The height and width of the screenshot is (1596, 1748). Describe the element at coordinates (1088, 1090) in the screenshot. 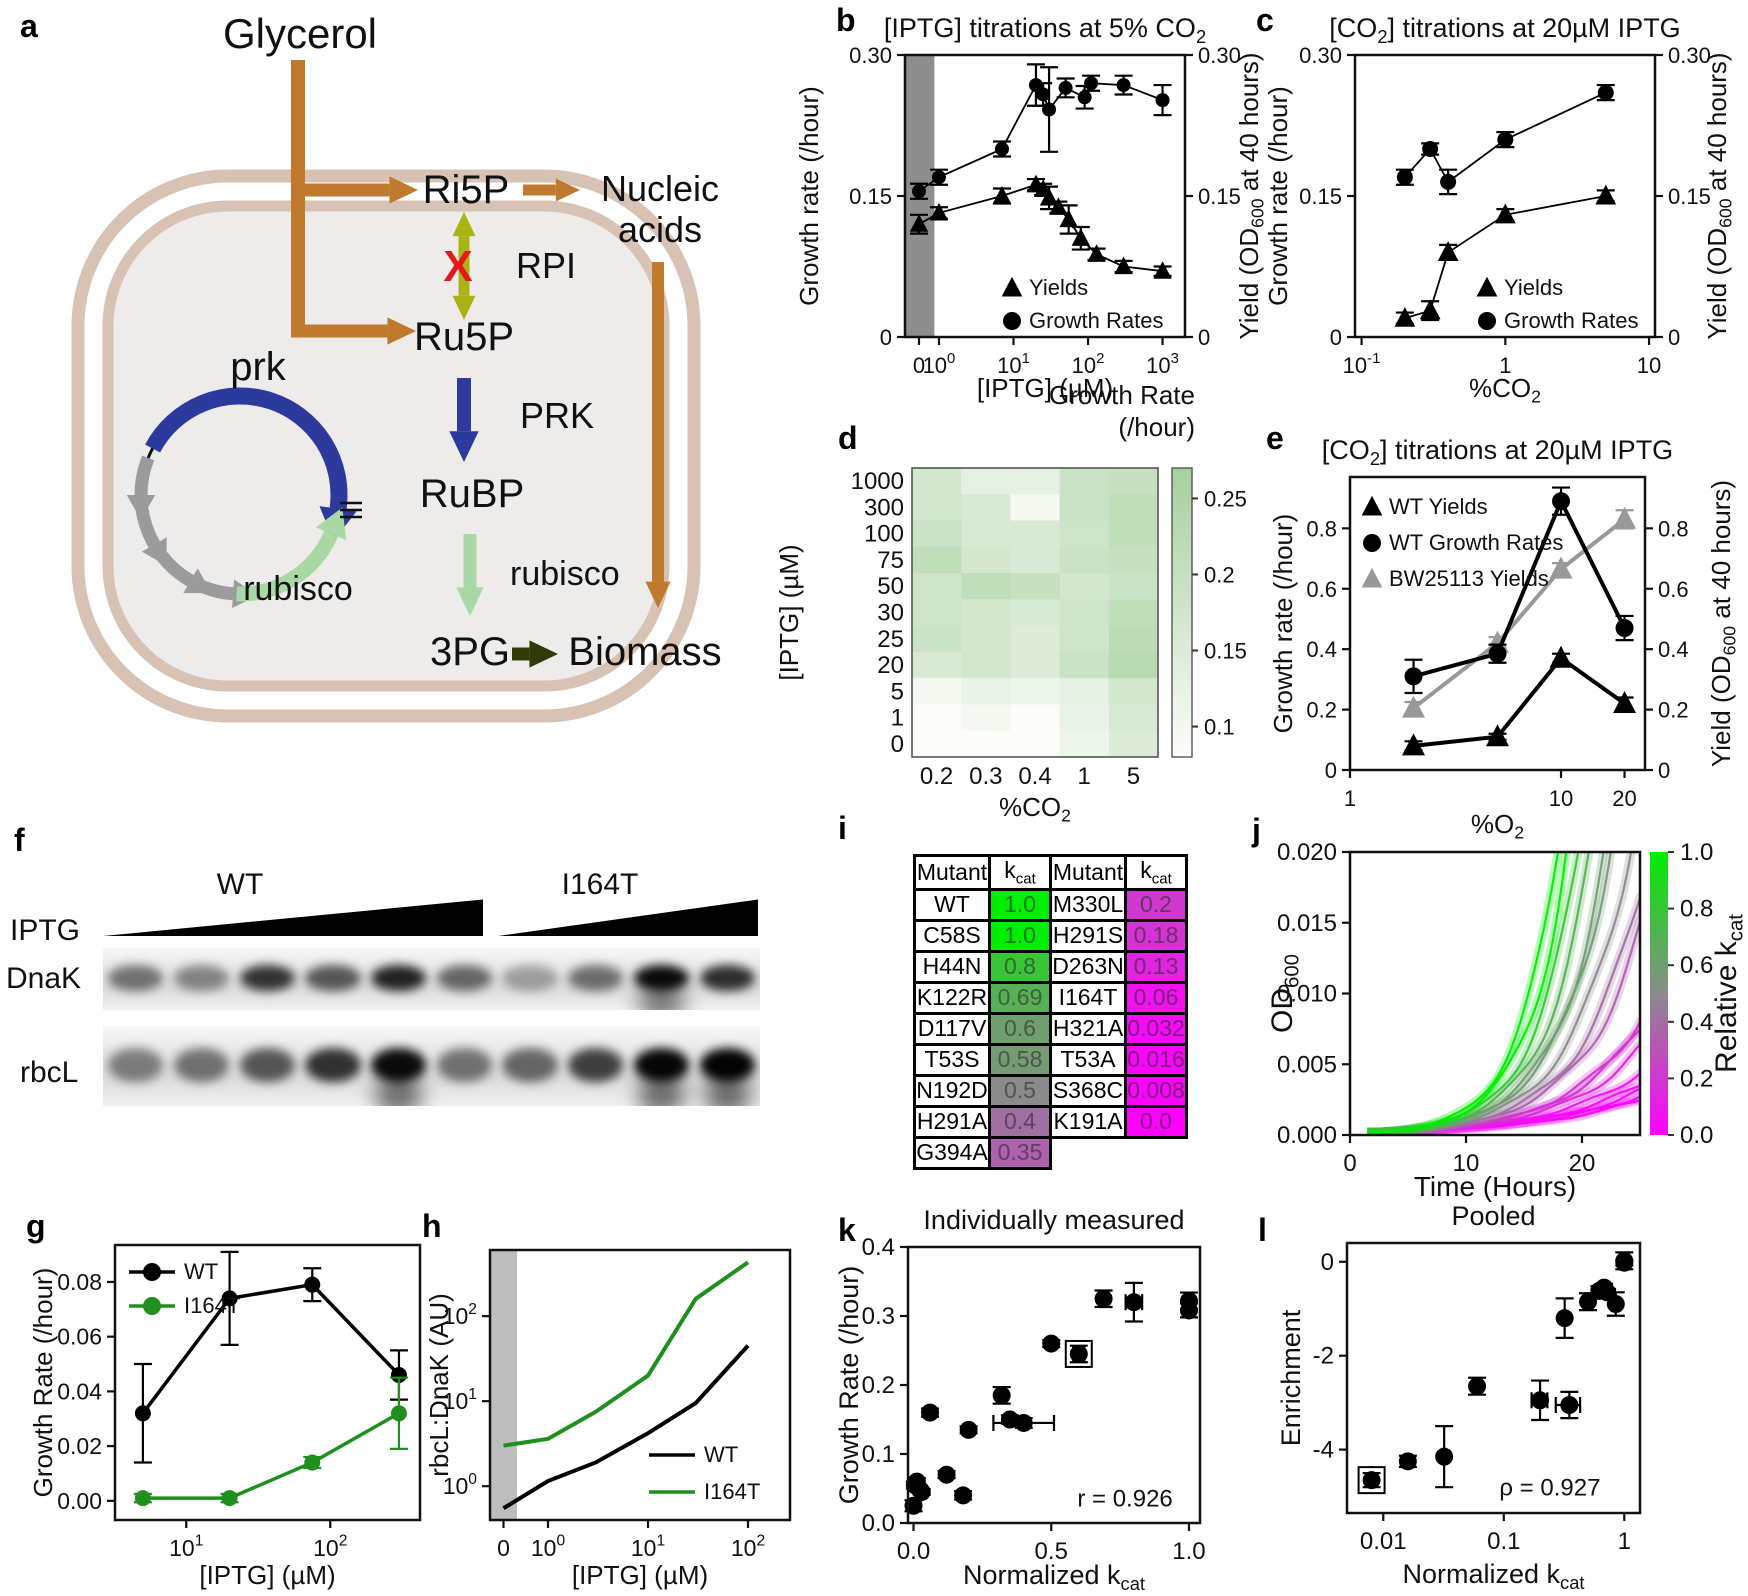

I see `mutant-name-cell: S368C` at that location.